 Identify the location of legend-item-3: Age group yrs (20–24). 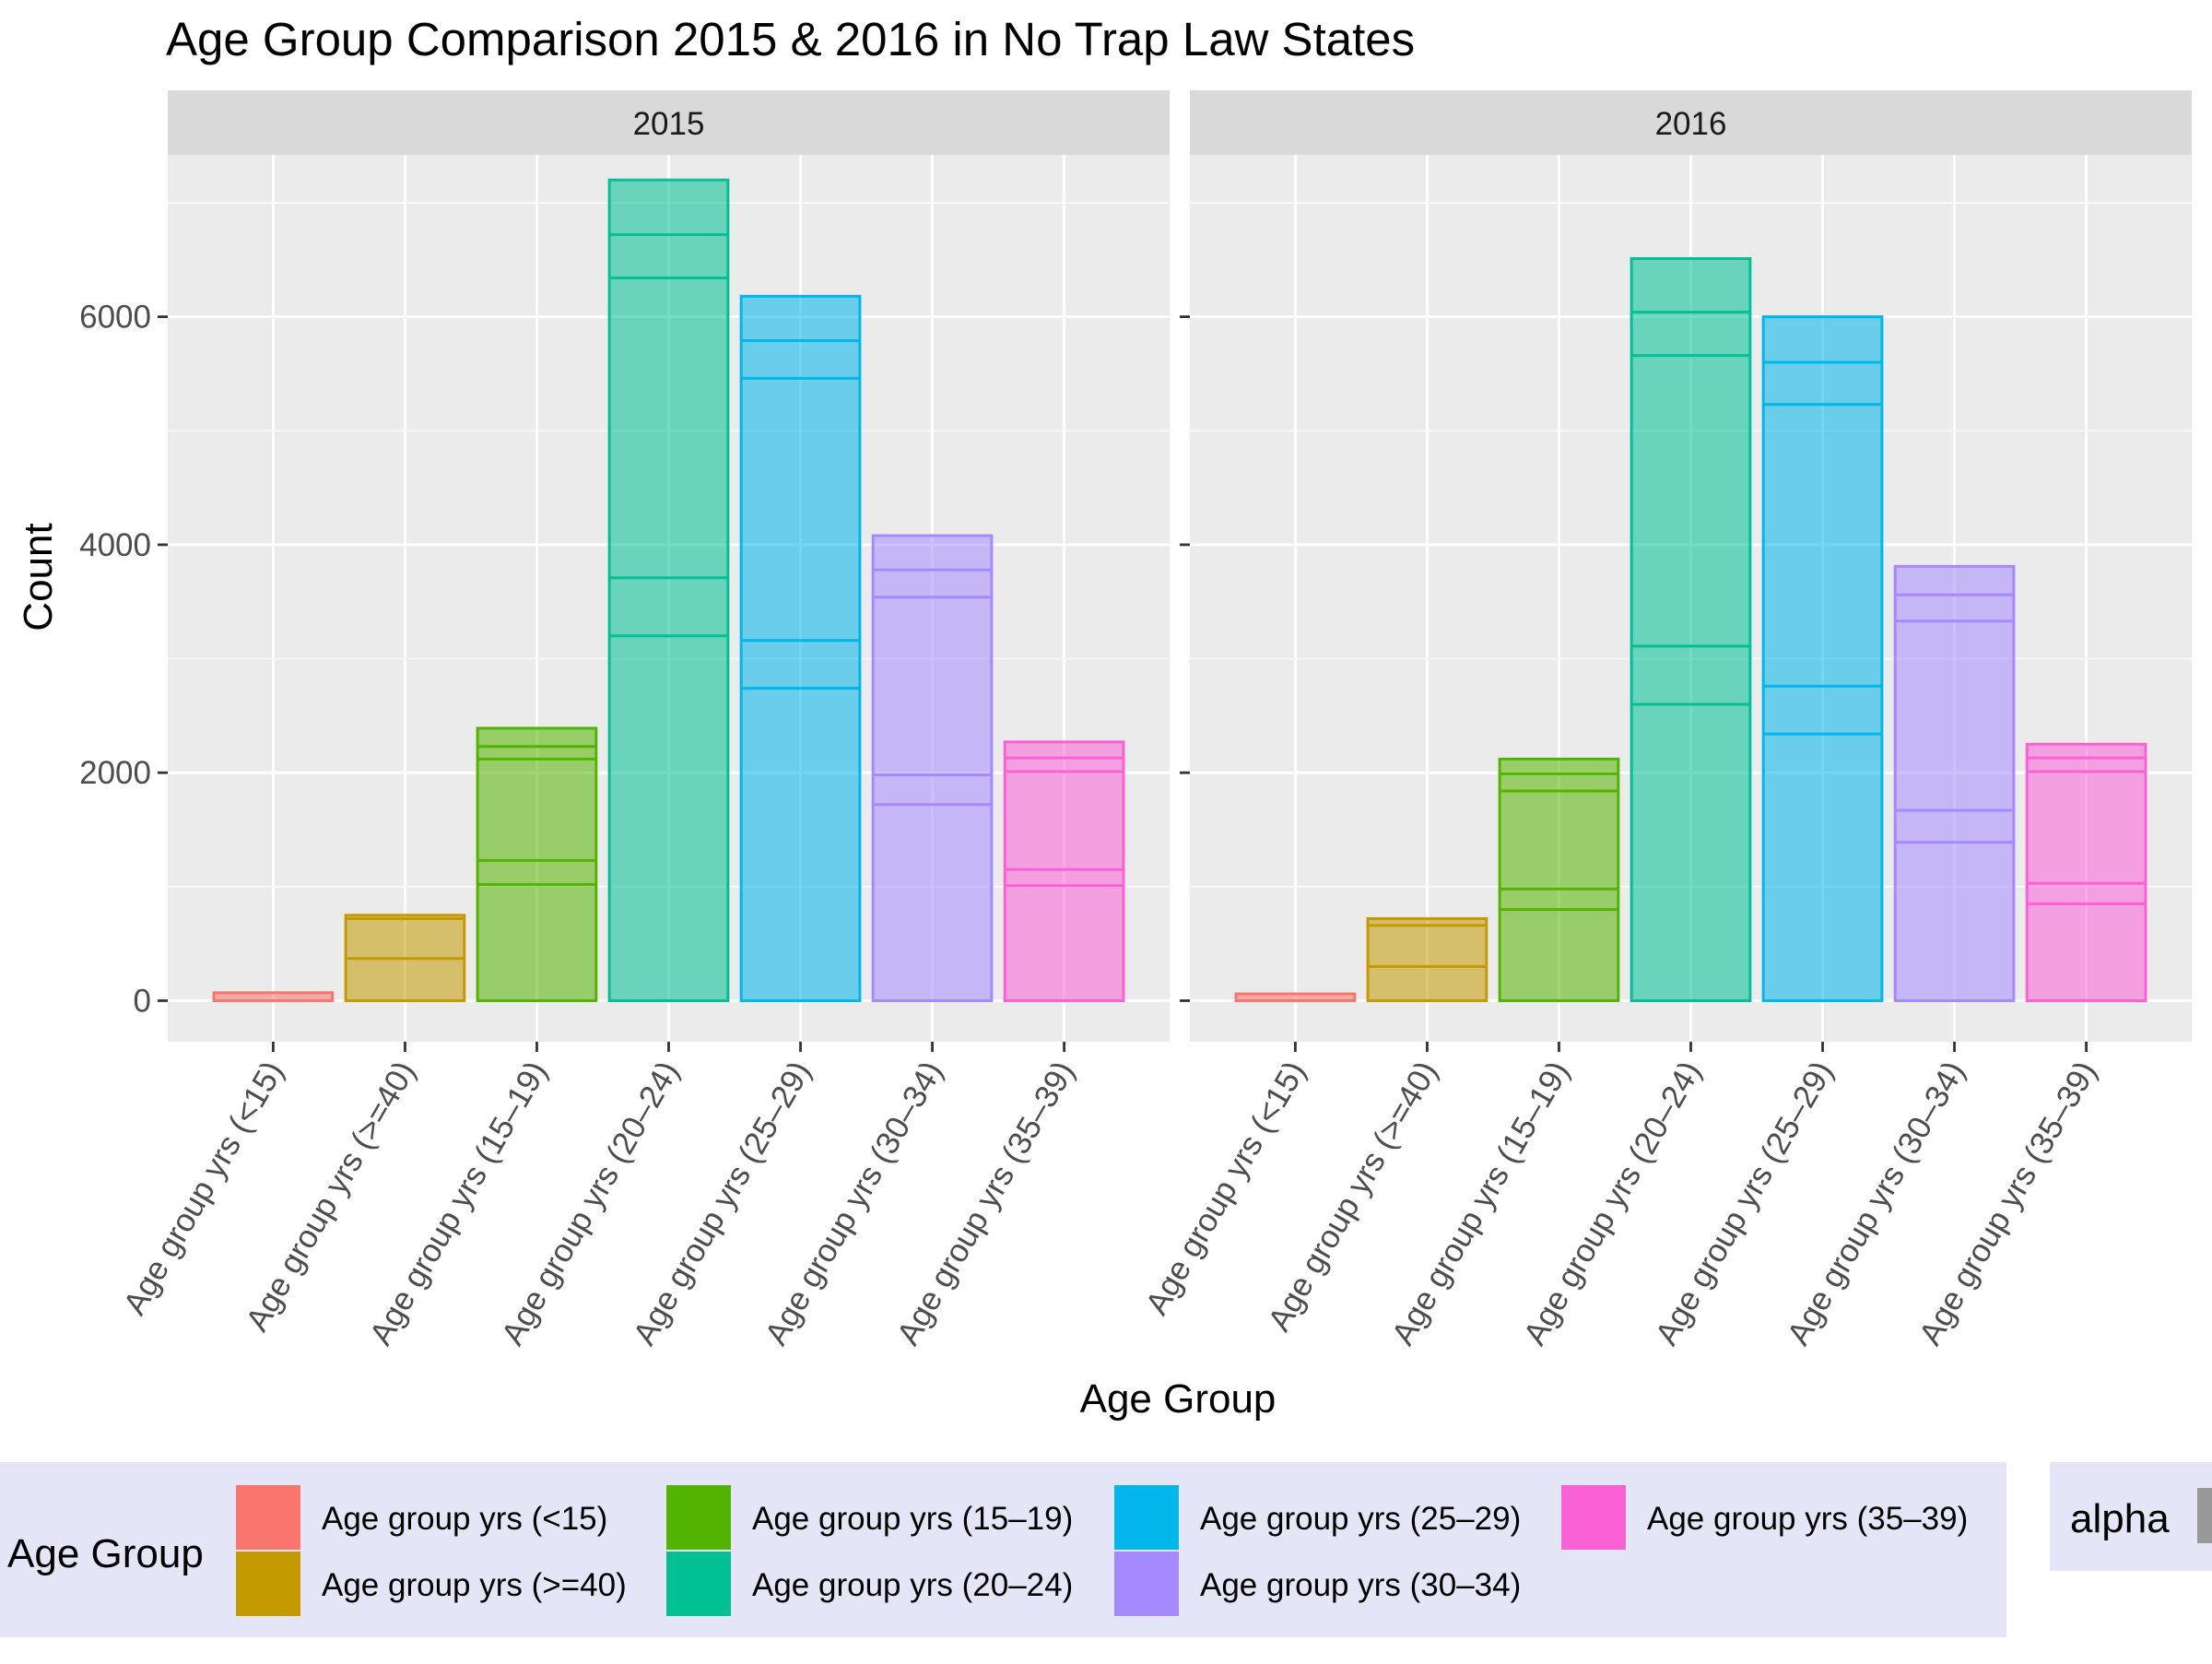
(869, 1584).